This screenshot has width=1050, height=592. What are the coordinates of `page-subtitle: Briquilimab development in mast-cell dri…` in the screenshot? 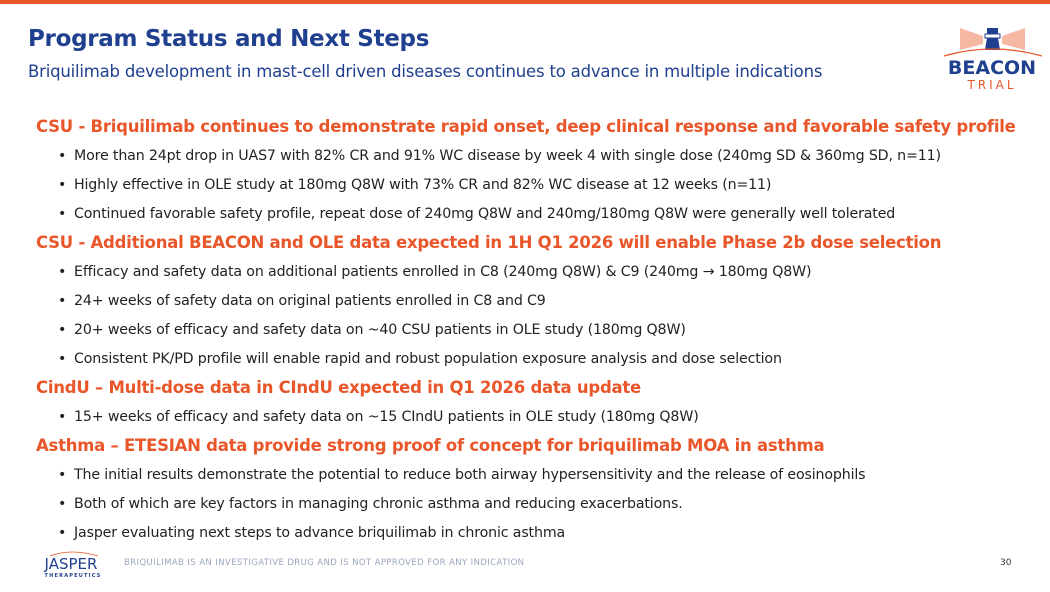 It's located at (425, 71).